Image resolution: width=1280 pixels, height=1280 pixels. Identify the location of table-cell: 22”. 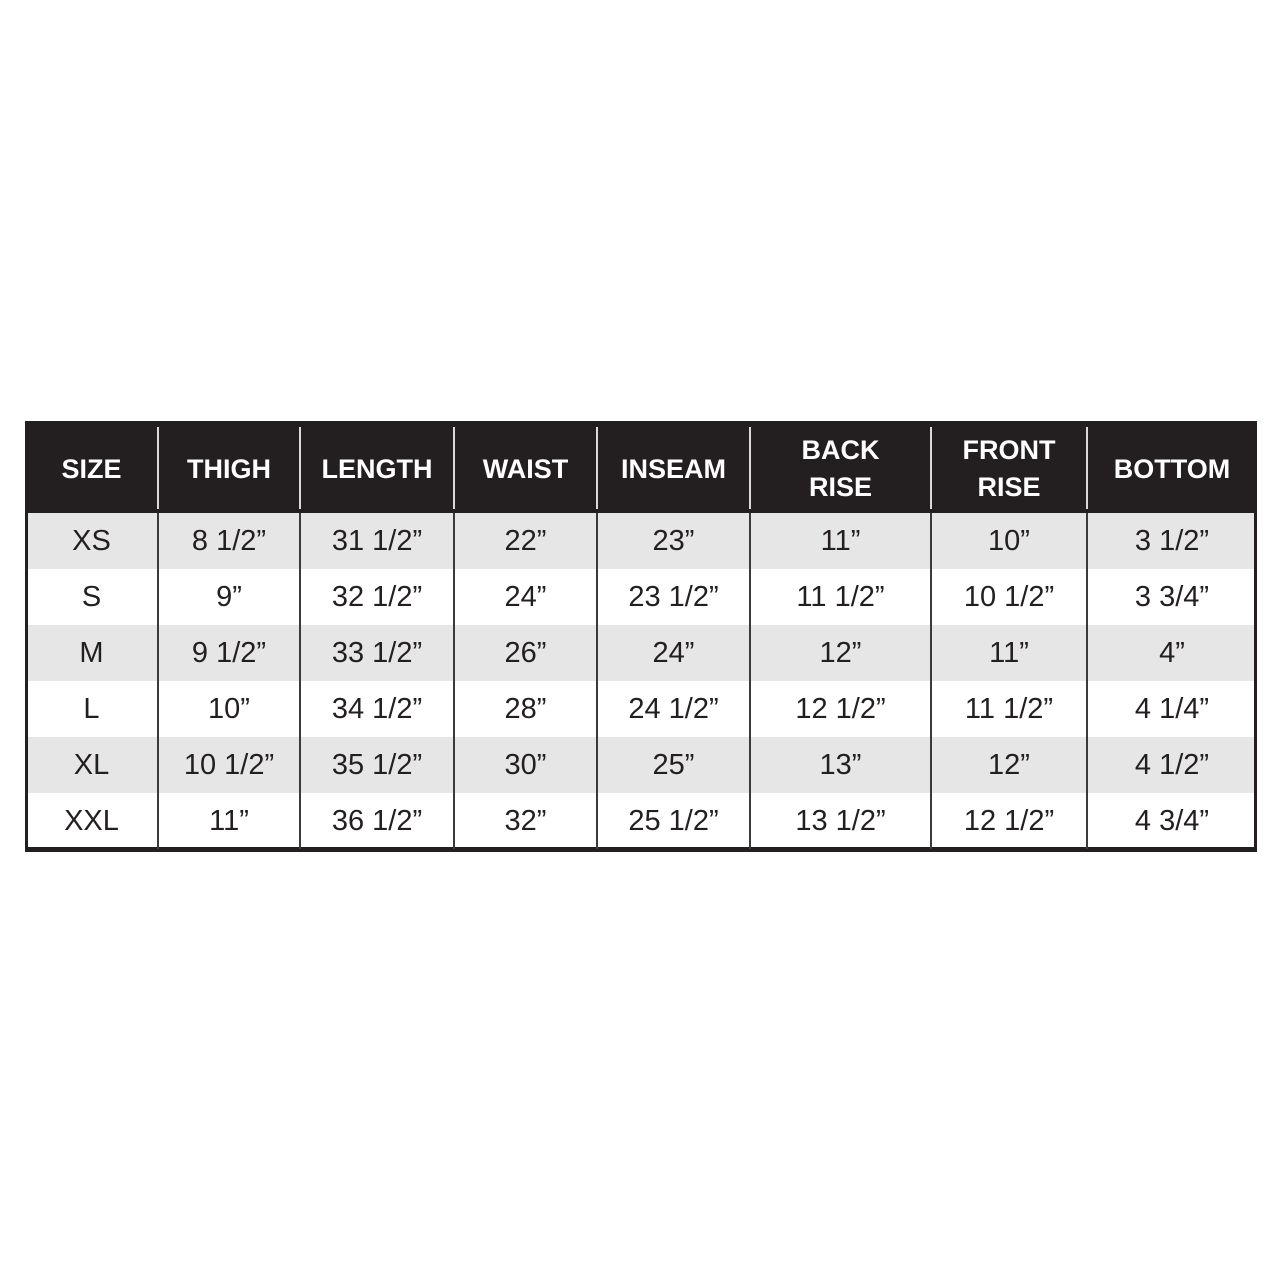
(525, 540).